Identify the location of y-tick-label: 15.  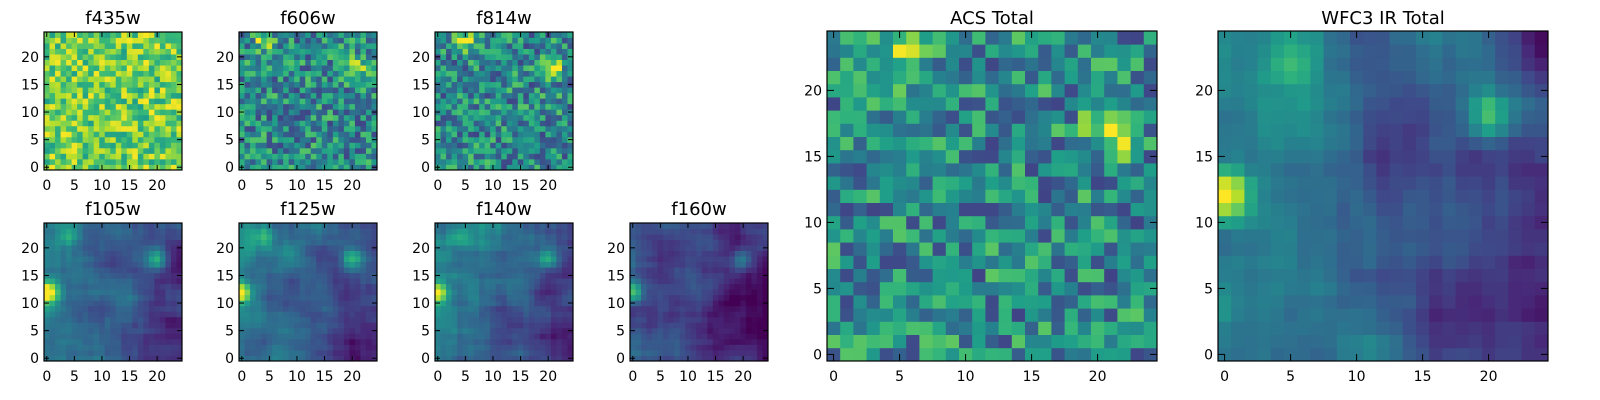
(225, 85).